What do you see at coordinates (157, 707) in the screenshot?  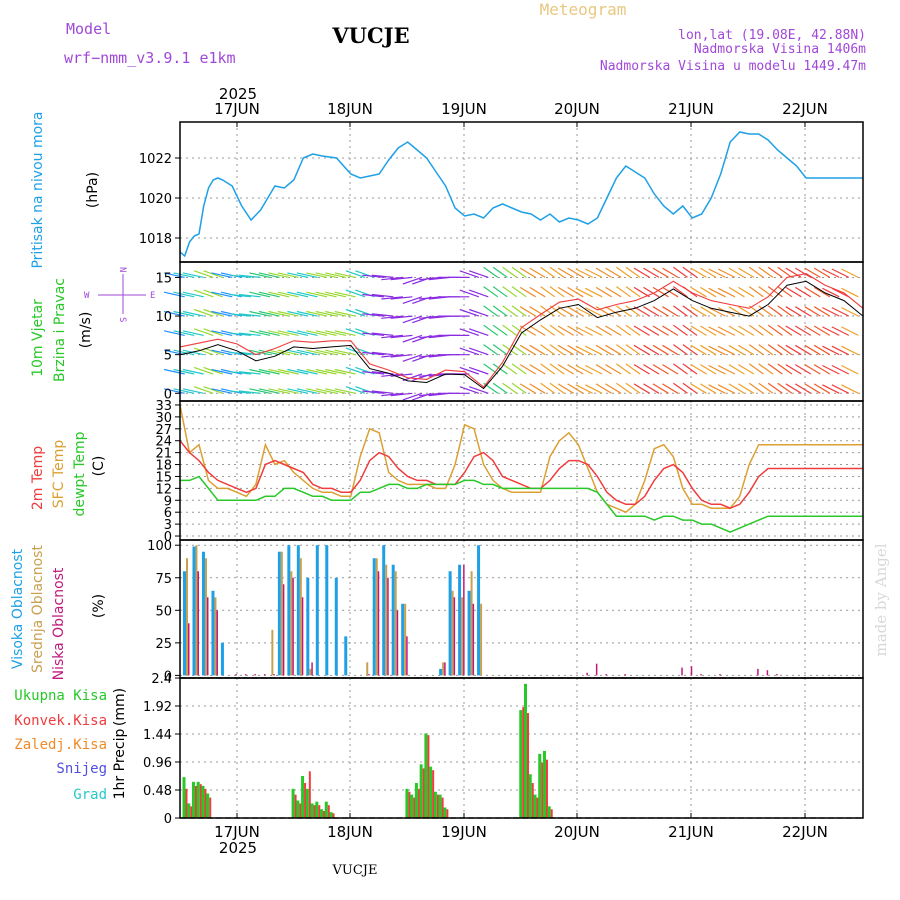 I see `precip-tick-label: 1.92` at bounding box center [157, 707].